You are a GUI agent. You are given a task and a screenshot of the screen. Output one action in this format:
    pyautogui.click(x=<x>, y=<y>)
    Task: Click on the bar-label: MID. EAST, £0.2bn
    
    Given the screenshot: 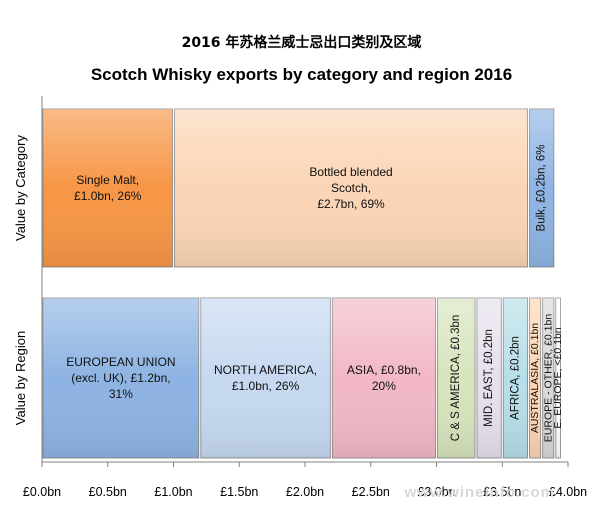 What is the action you would take?
    pyautogui.click(x=489, y=378)
    